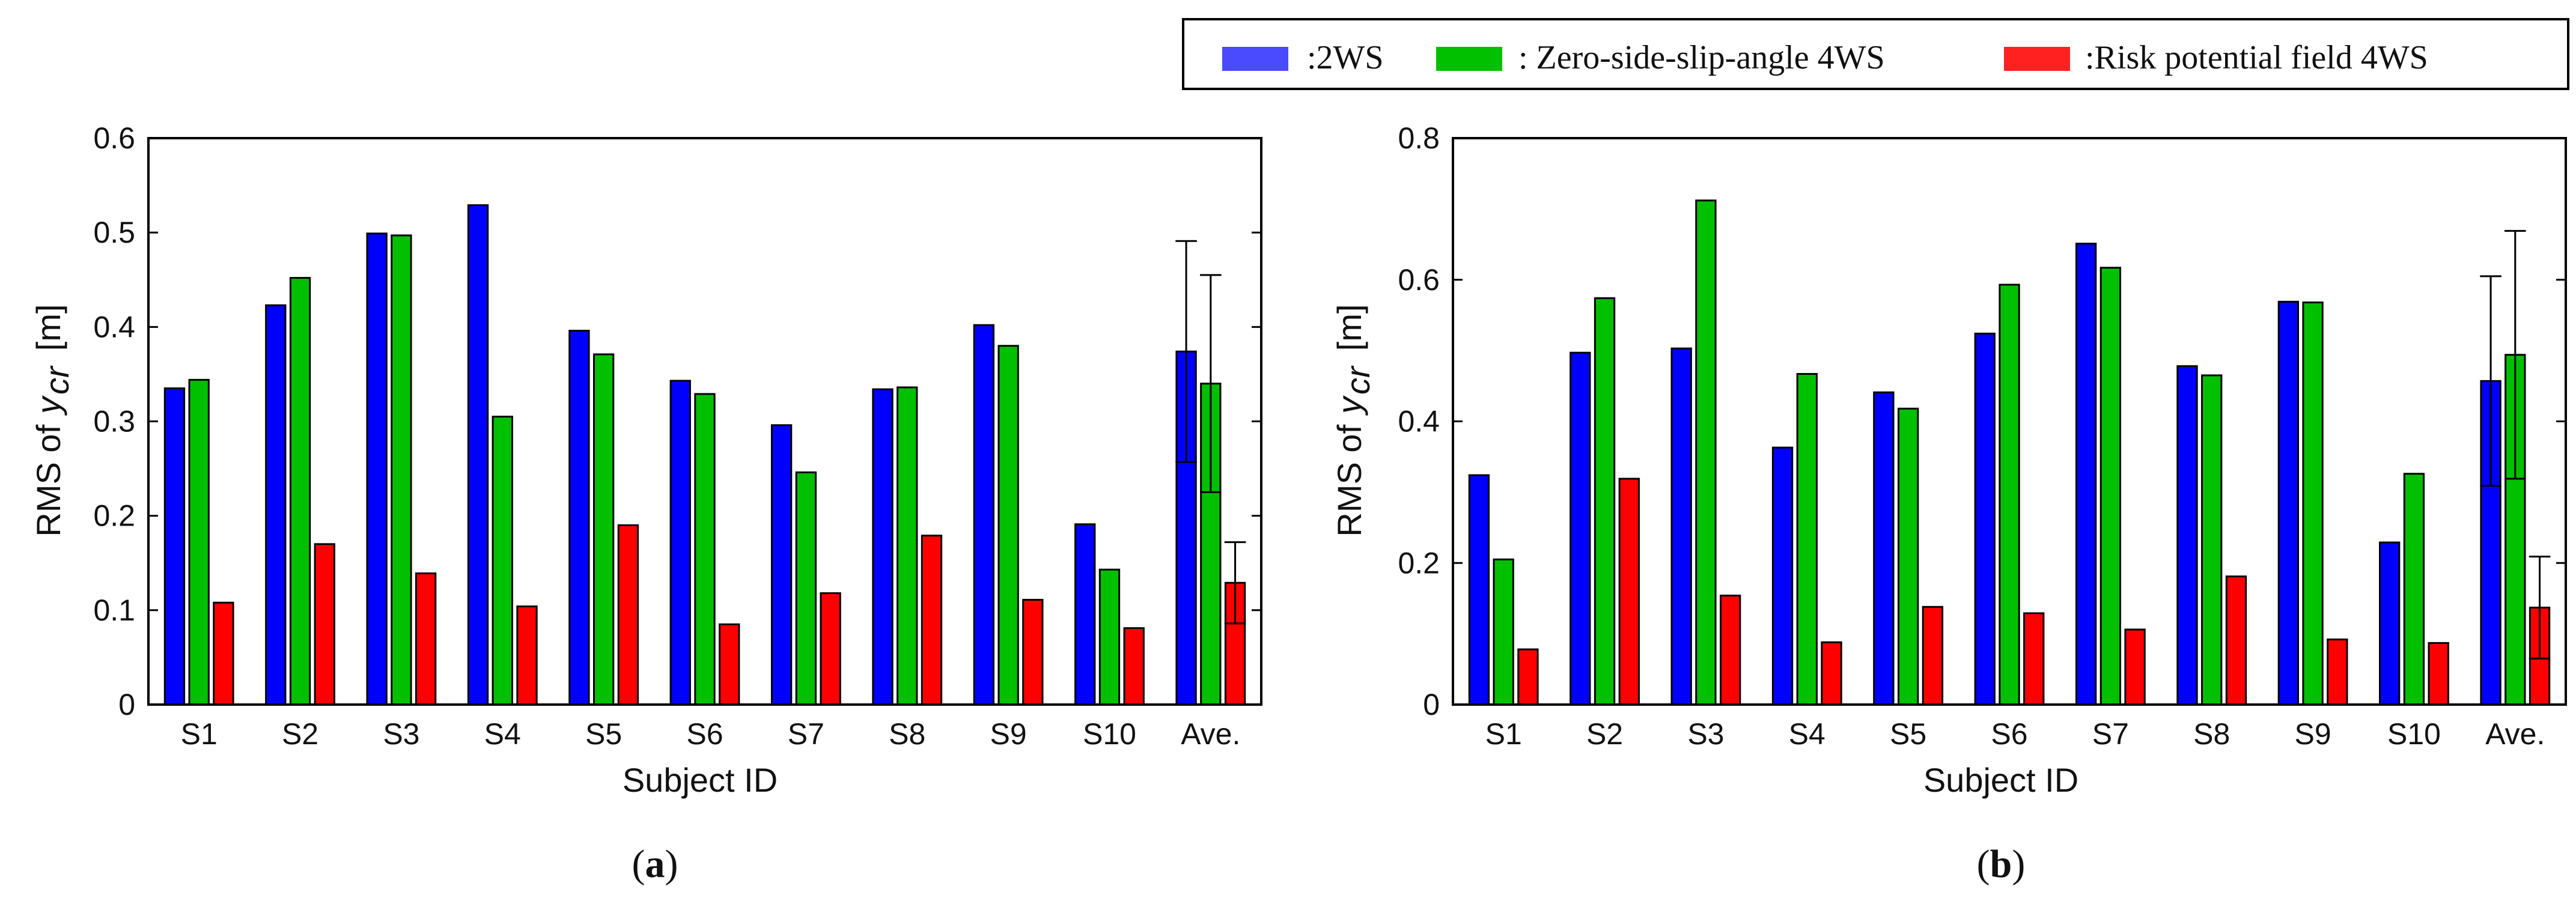  I want to click on bar-b-risk-potential-4ws-s3, so click(1730, 650).